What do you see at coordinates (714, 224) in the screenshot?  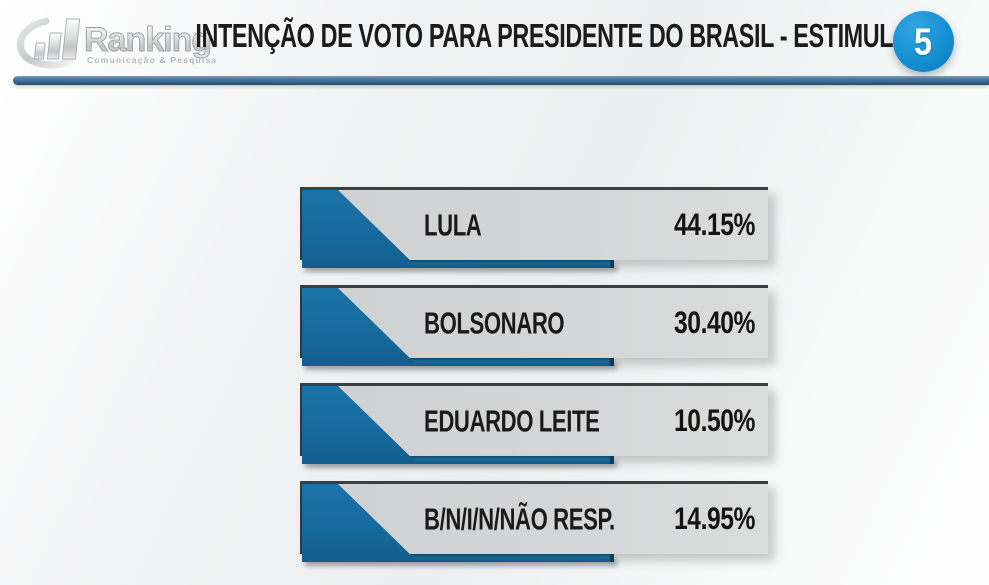 I see `candidate-percentage: 44.15%` at bounding box center [714, 224].